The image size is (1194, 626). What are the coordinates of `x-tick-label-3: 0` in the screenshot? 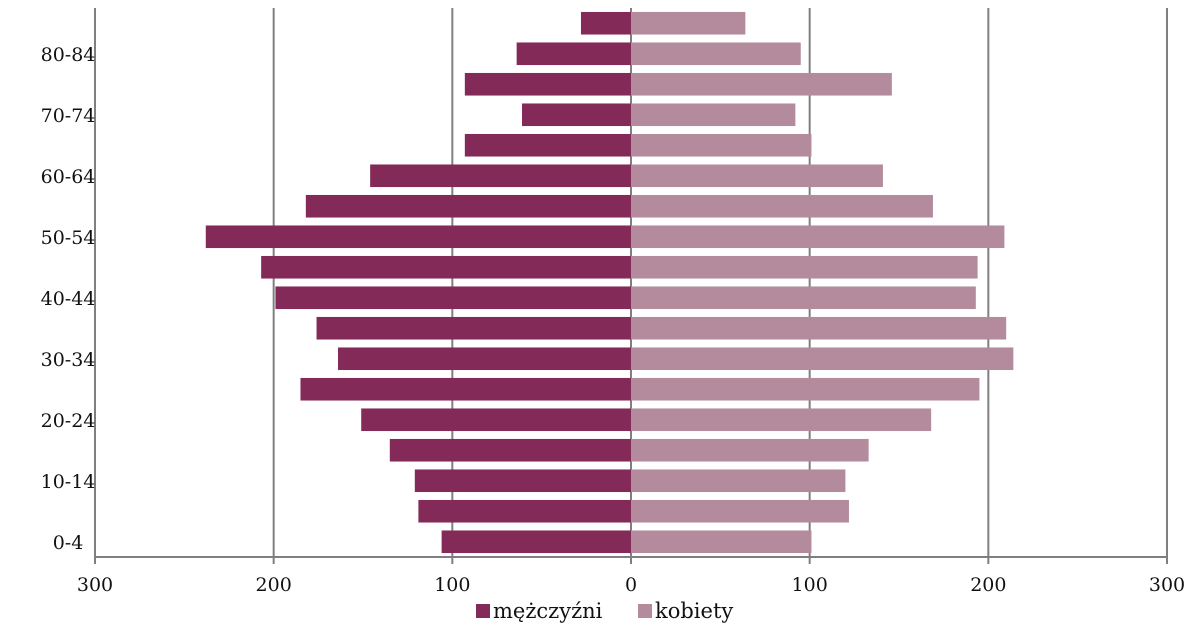 It's located at (631, 585).